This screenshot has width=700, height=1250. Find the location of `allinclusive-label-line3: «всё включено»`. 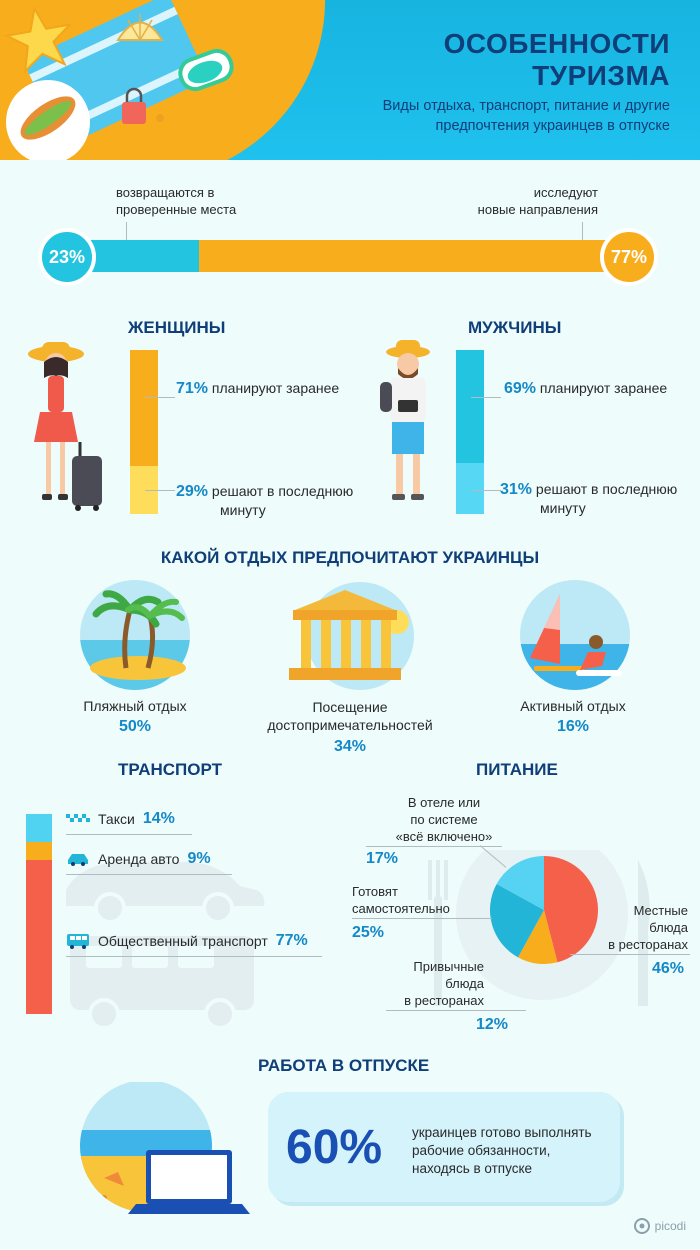

allinclusive-label-line3: «всё включено» is located at coordinates (444, 836).